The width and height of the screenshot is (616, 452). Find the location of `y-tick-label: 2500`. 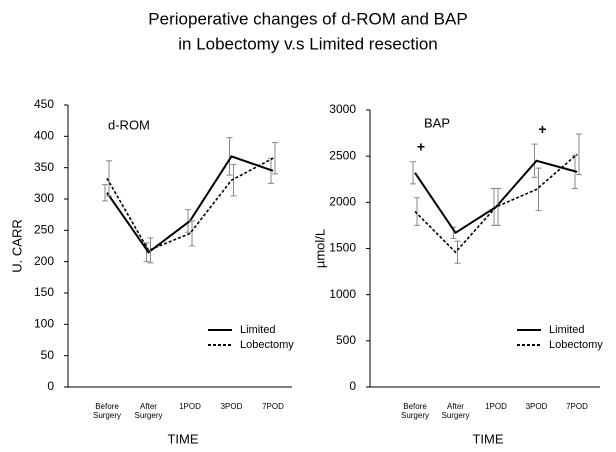

y-tick-label: 2500 is located at coordinates (342, 155).